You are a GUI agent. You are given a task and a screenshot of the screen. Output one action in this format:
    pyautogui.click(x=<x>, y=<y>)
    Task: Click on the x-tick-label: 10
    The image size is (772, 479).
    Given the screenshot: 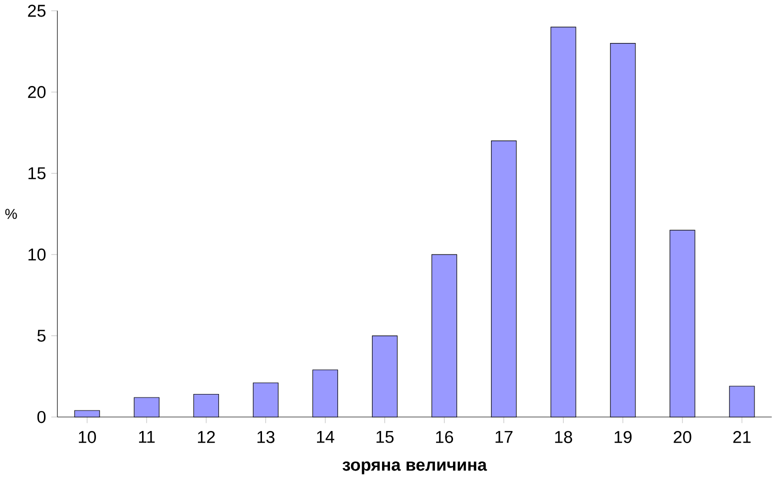 What is the action you would take?
    pyautogui.click(x=87, y=437)
    